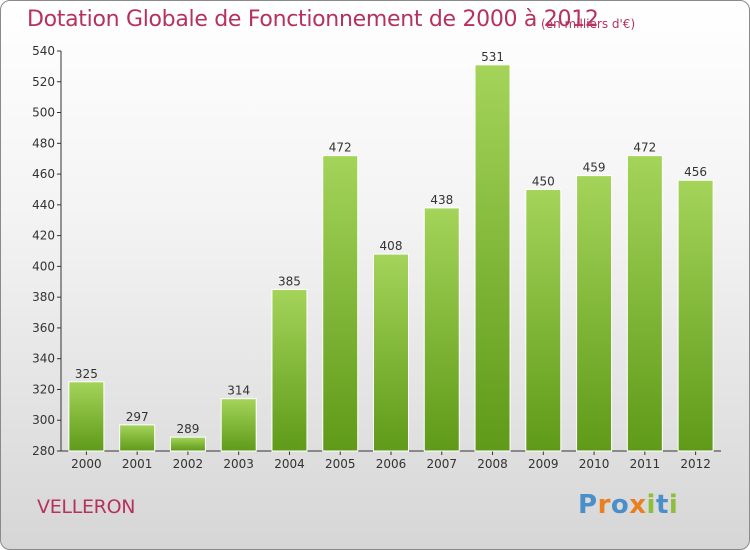 The height and width of the screenshot is (550, 750). What do you see at coordinates (340, 464) in the screenshot?
I see `x-tick-label-2005: 2005` at bounding box center [340, 464].